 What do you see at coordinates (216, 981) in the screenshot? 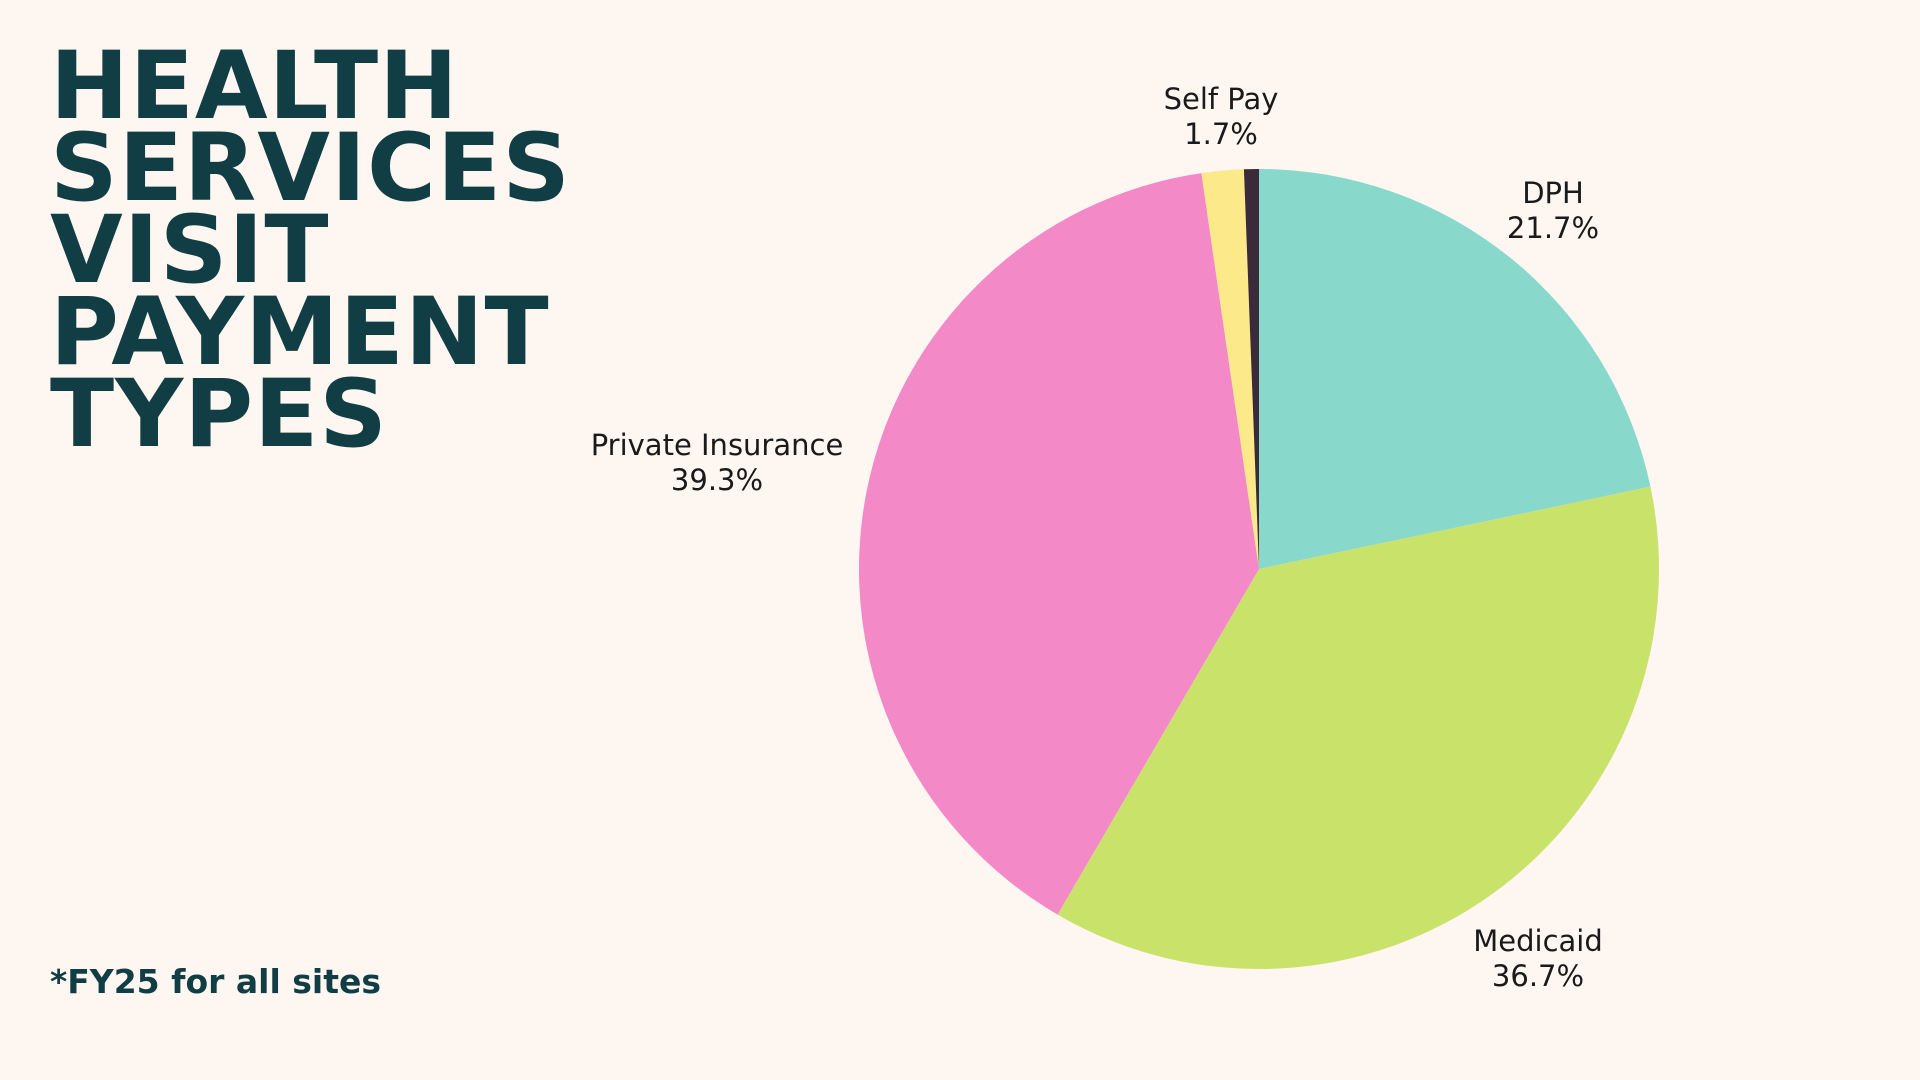
I see `footnote: *FY25 for all sites` at bounding box center [216, 981].